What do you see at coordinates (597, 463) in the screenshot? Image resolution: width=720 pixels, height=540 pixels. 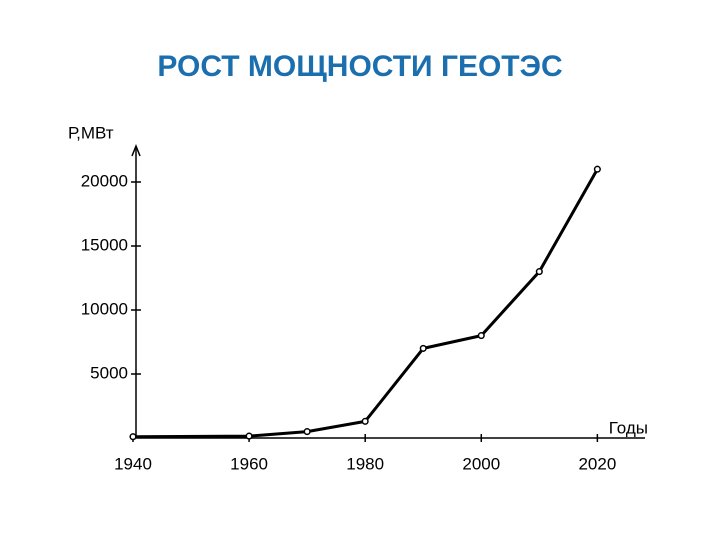 I see `x-tick-label: 2020` at bounding box center [597, 463].